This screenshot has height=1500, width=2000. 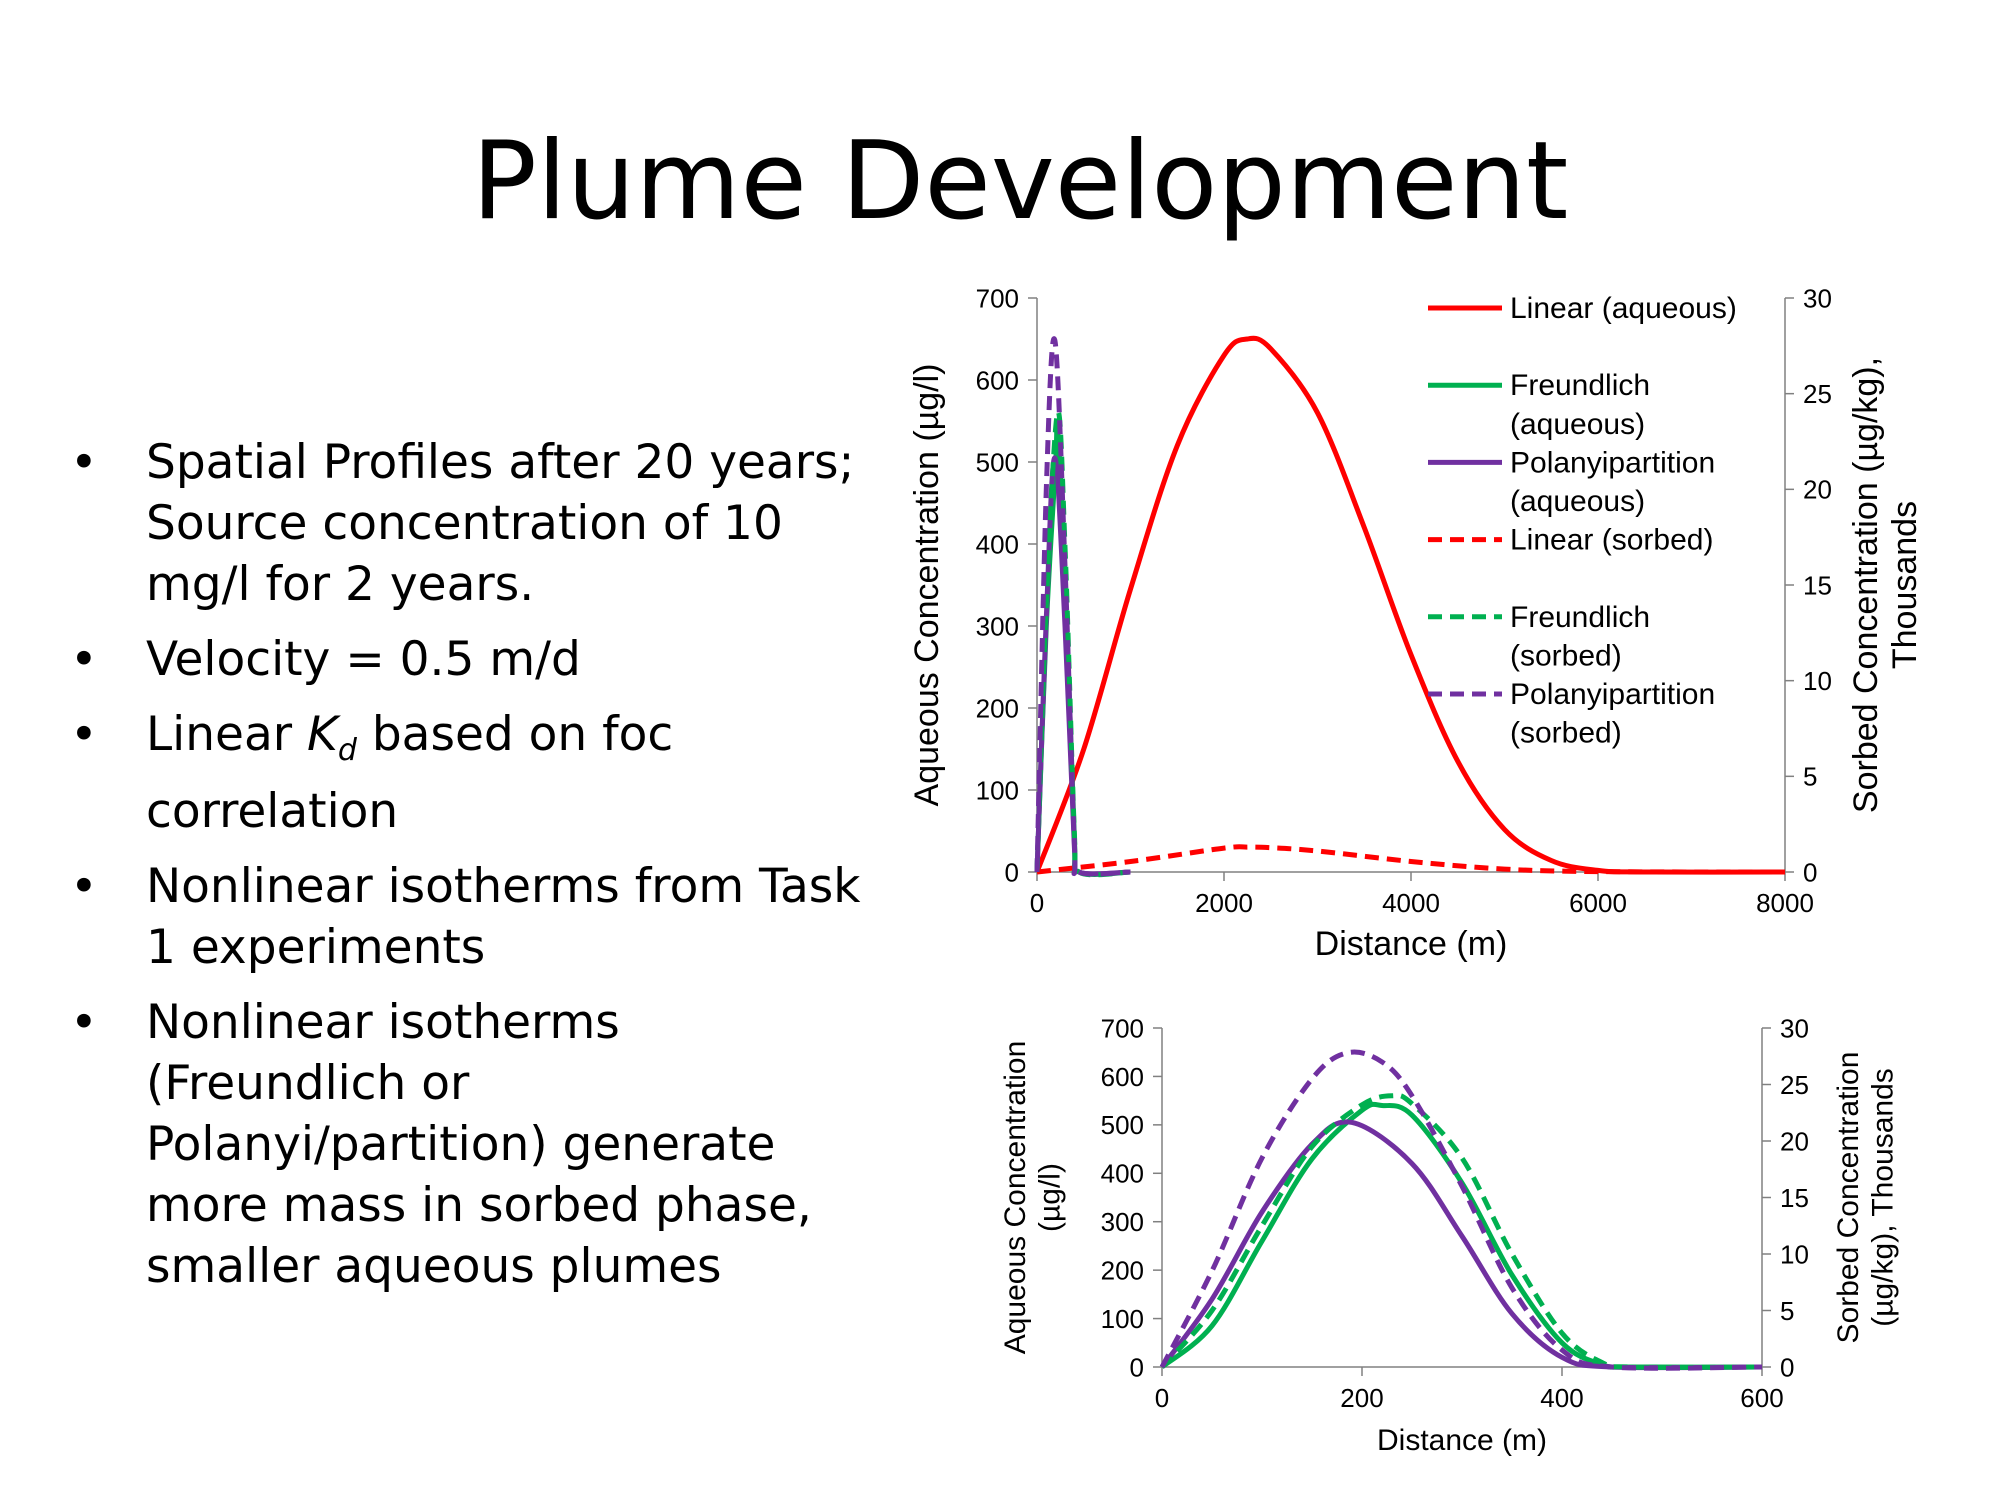 What do you see at coordinates (363, 659) in the screenshot?
I see `bullet-text: Velocity = 0.5 m/d` at bounding box center [363, 659].